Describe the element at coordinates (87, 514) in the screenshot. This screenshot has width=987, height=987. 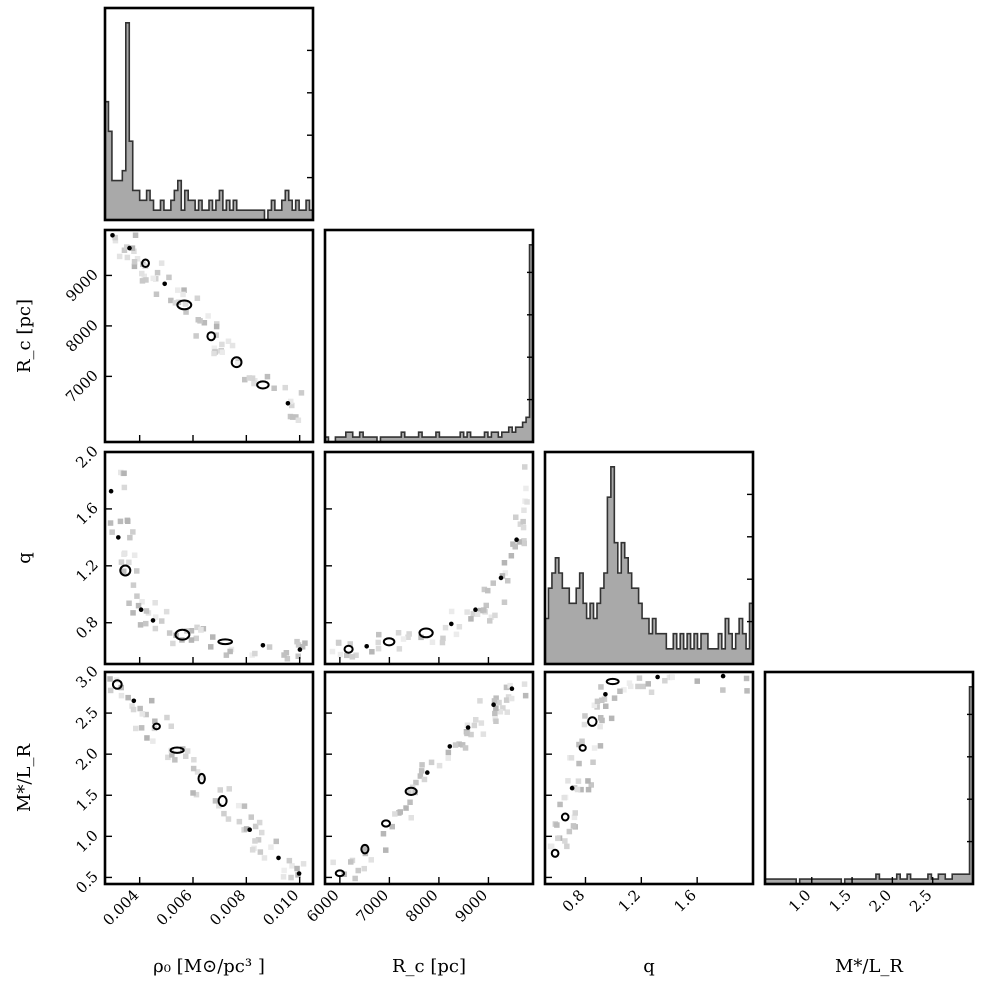
I see `y-tick-label-q: 1.6` at that location.